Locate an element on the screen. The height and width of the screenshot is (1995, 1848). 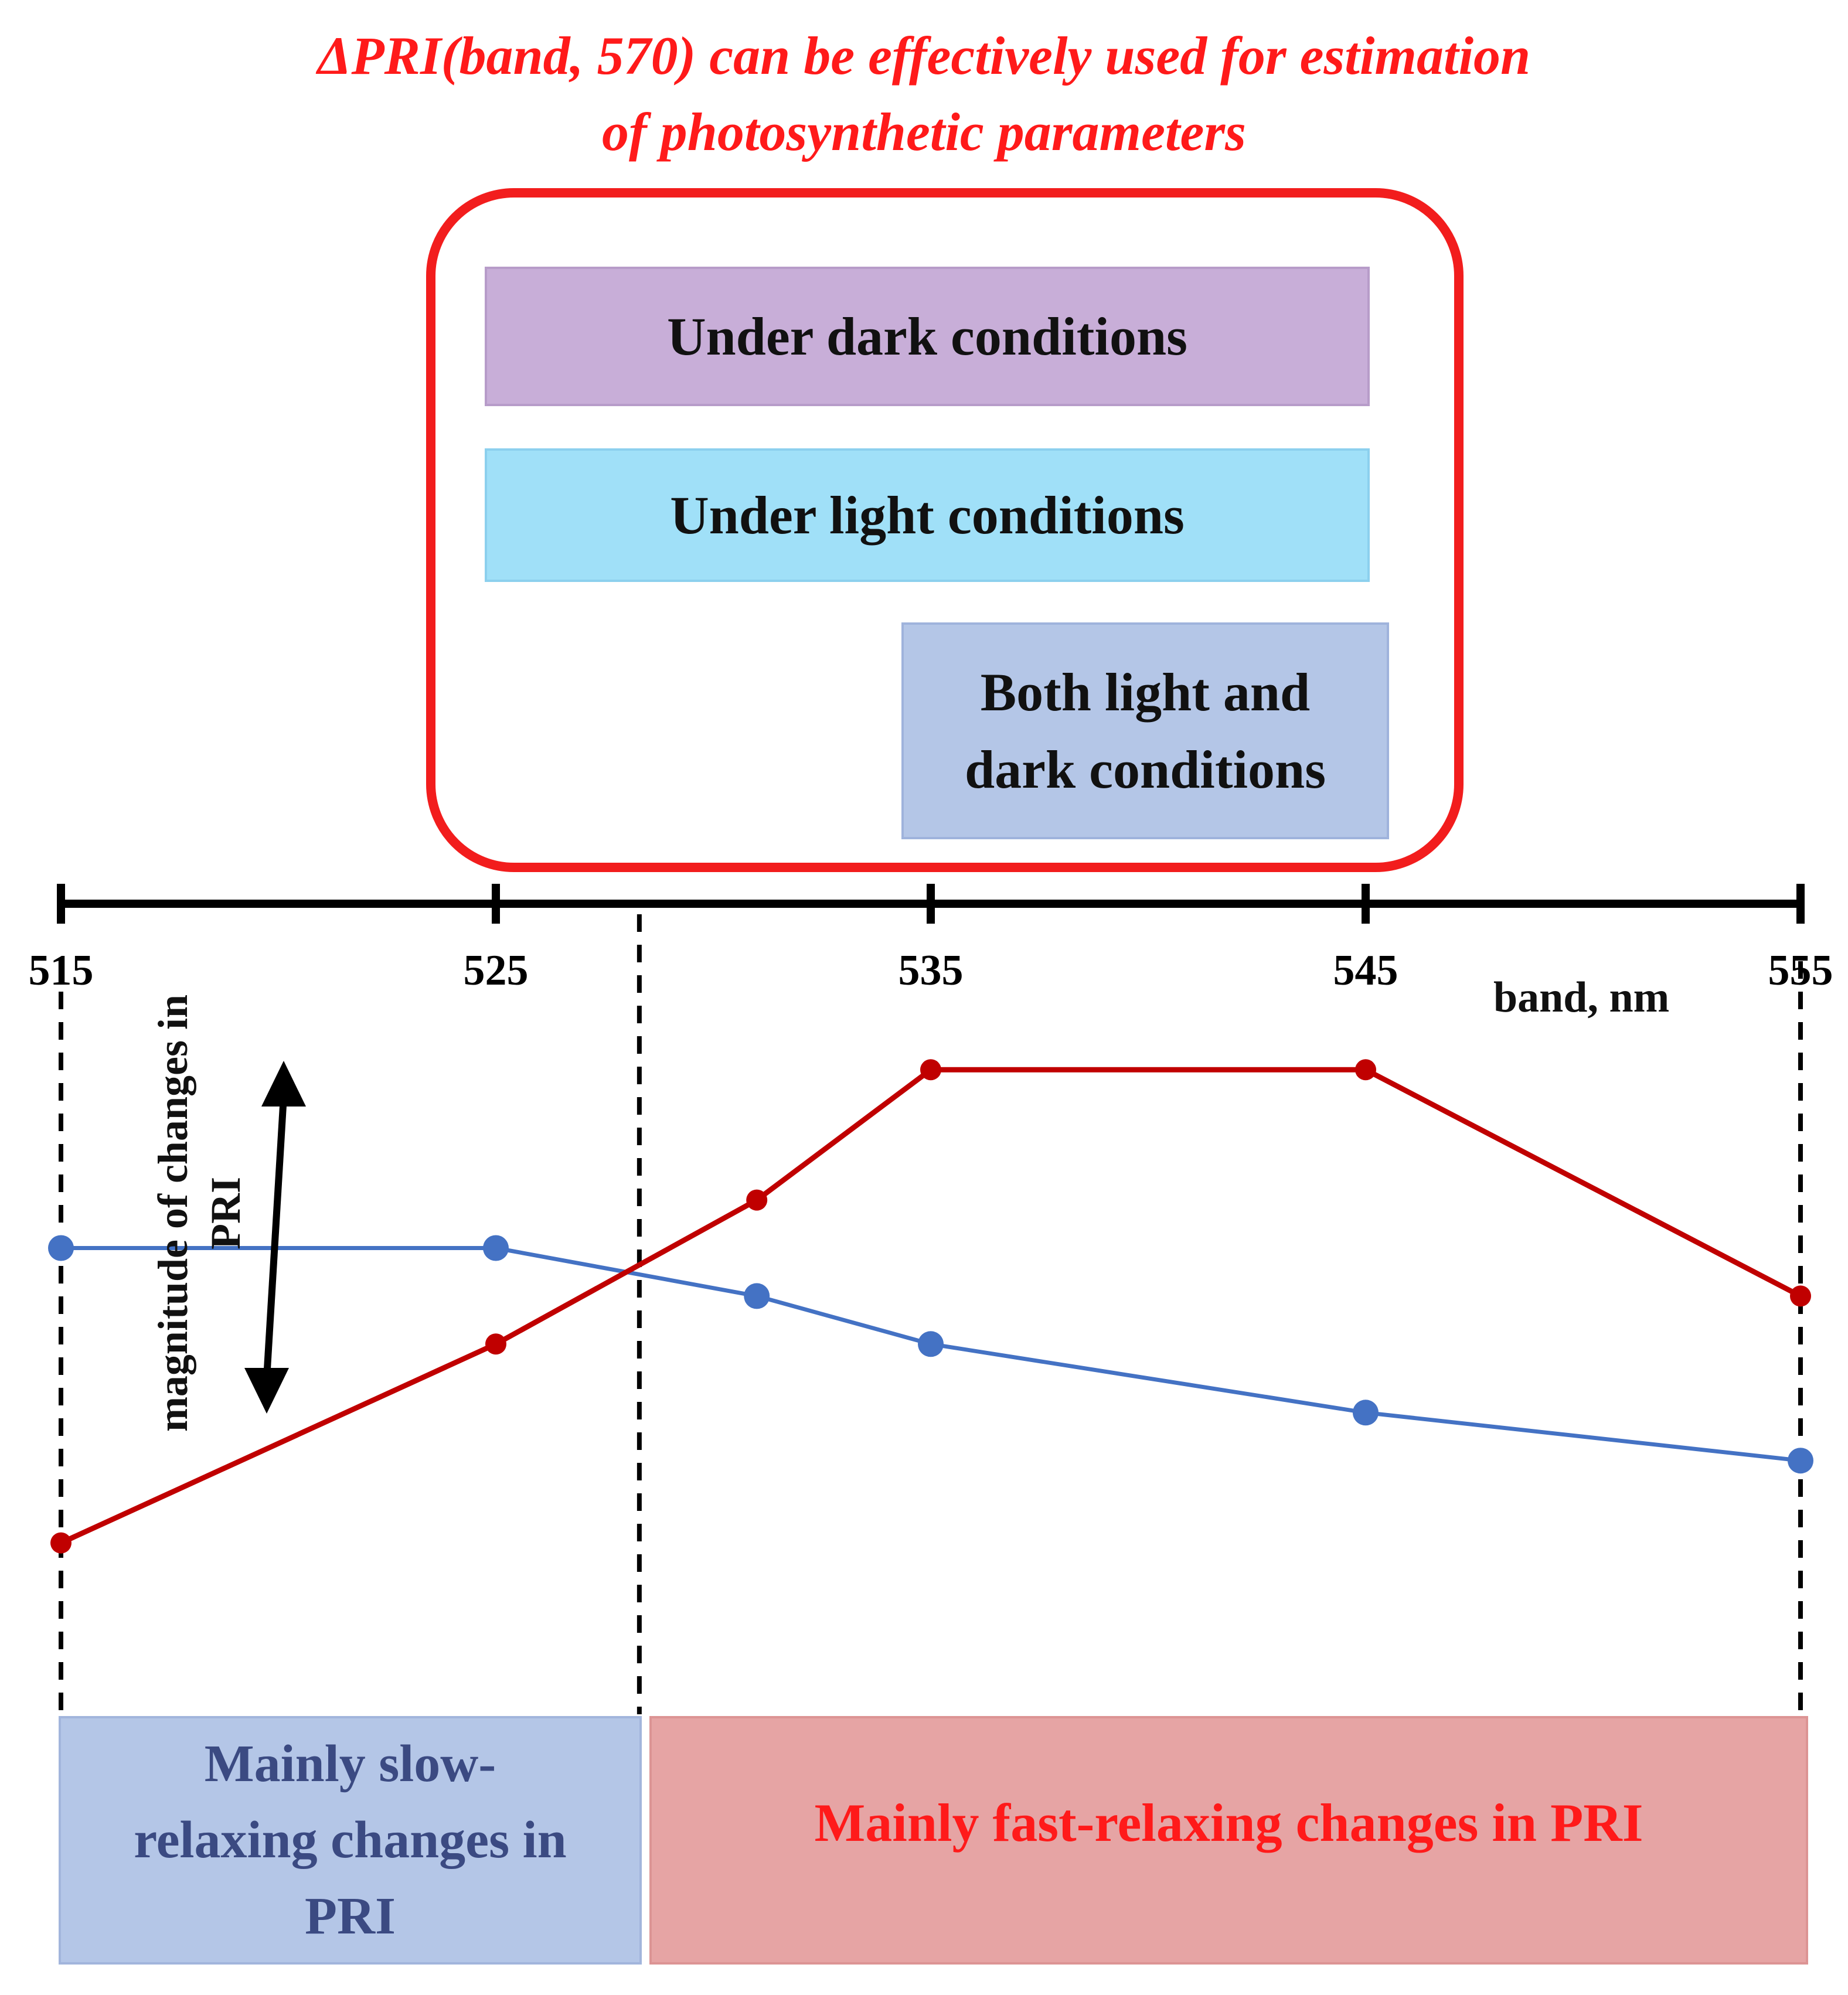
light-conditions-label: Under light conditions is located at coordinates (928, 515).